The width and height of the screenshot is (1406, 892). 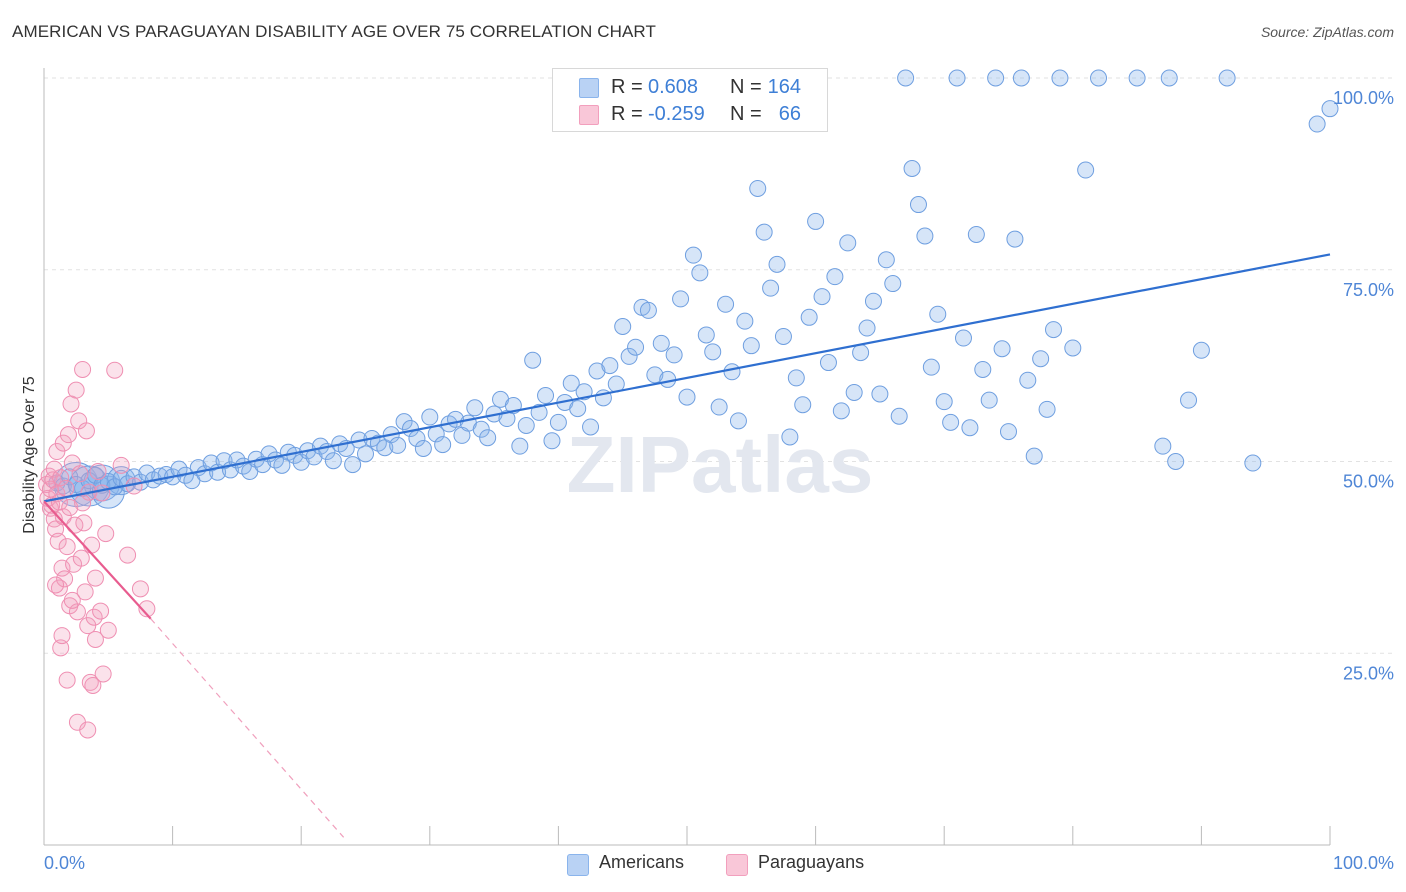 I want to click on x-tick-label: 0.0%, so click(x=64, y=863).